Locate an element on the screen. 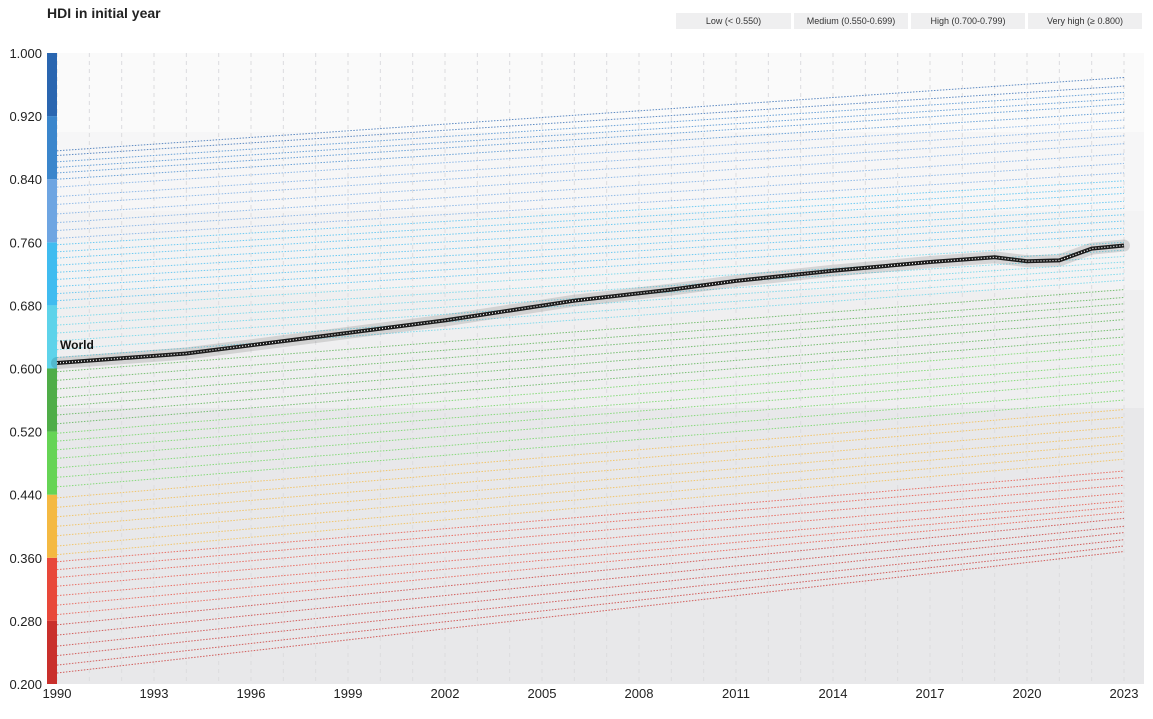  x-tick-label: 1993 is located at coordinates (154, 693).